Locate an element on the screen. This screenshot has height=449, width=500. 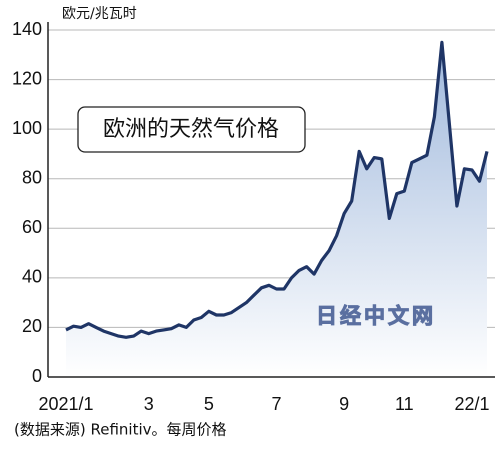
y-tick-label: 140 is located at coordinates (27, 29).